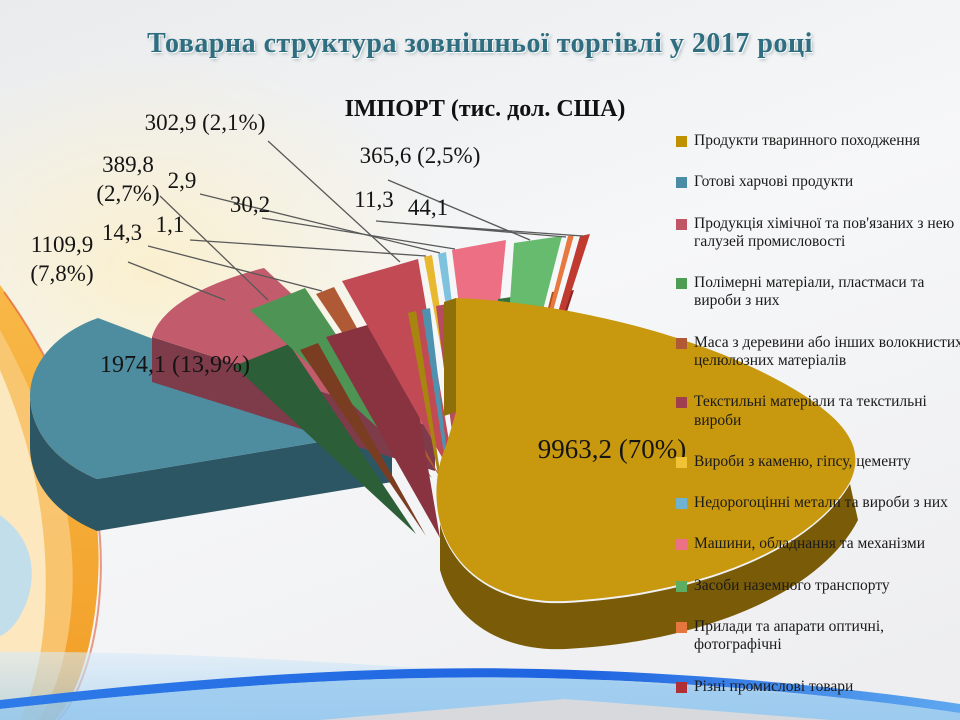  What do you see at coordinates (428, 207) in the screenshot?
I see `pie-data-label: 44,1` at bounding box center [428, 207].